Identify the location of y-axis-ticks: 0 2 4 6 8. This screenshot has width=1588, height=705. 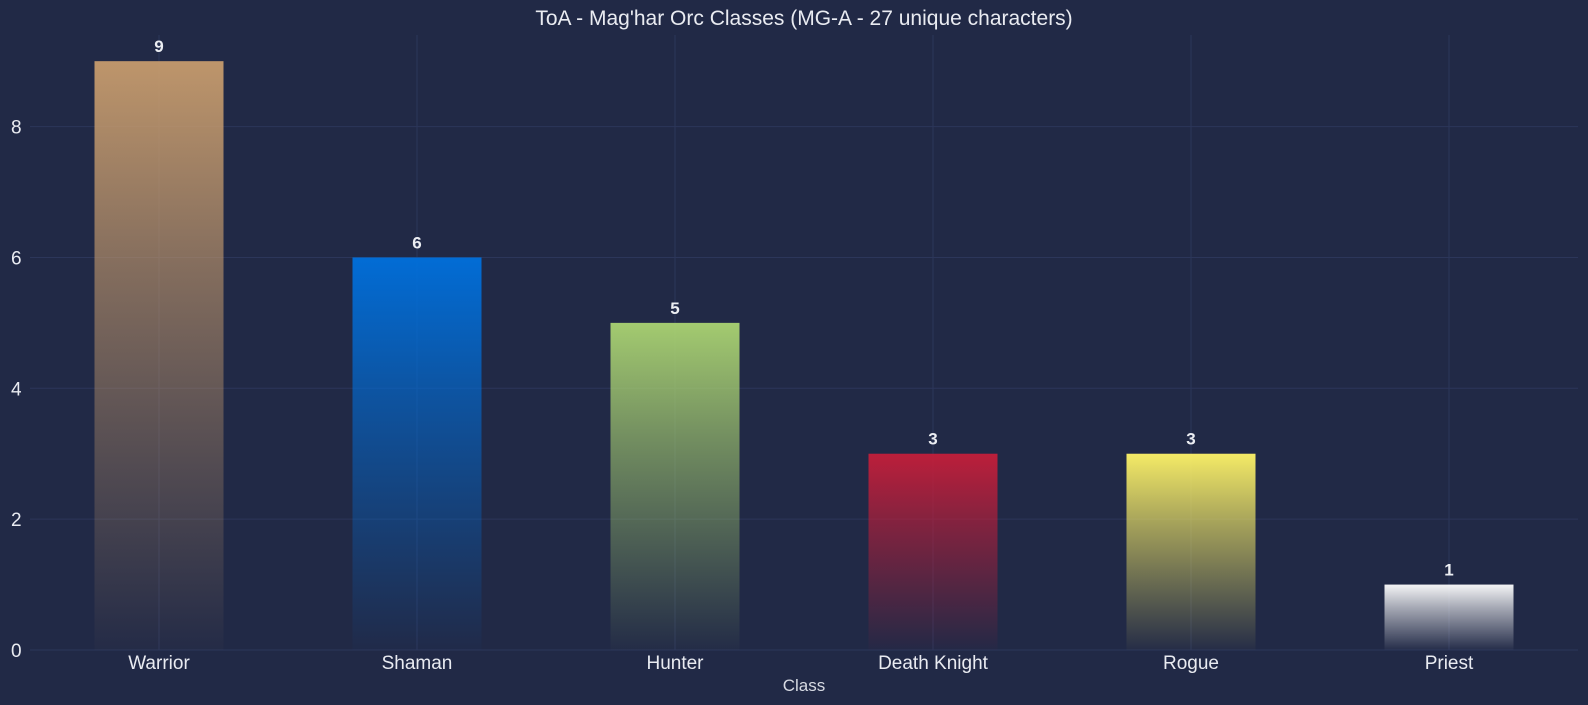
(16, 390).